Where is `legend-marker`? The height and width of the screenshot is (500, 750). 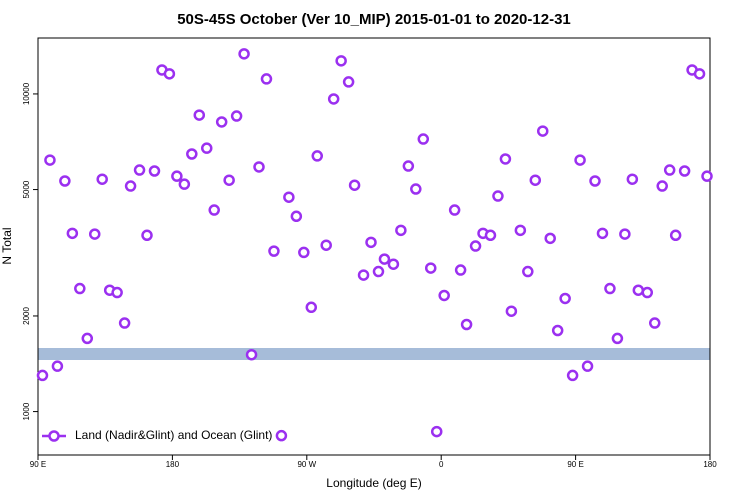
legend-marker is located at coordinates (54, 436).